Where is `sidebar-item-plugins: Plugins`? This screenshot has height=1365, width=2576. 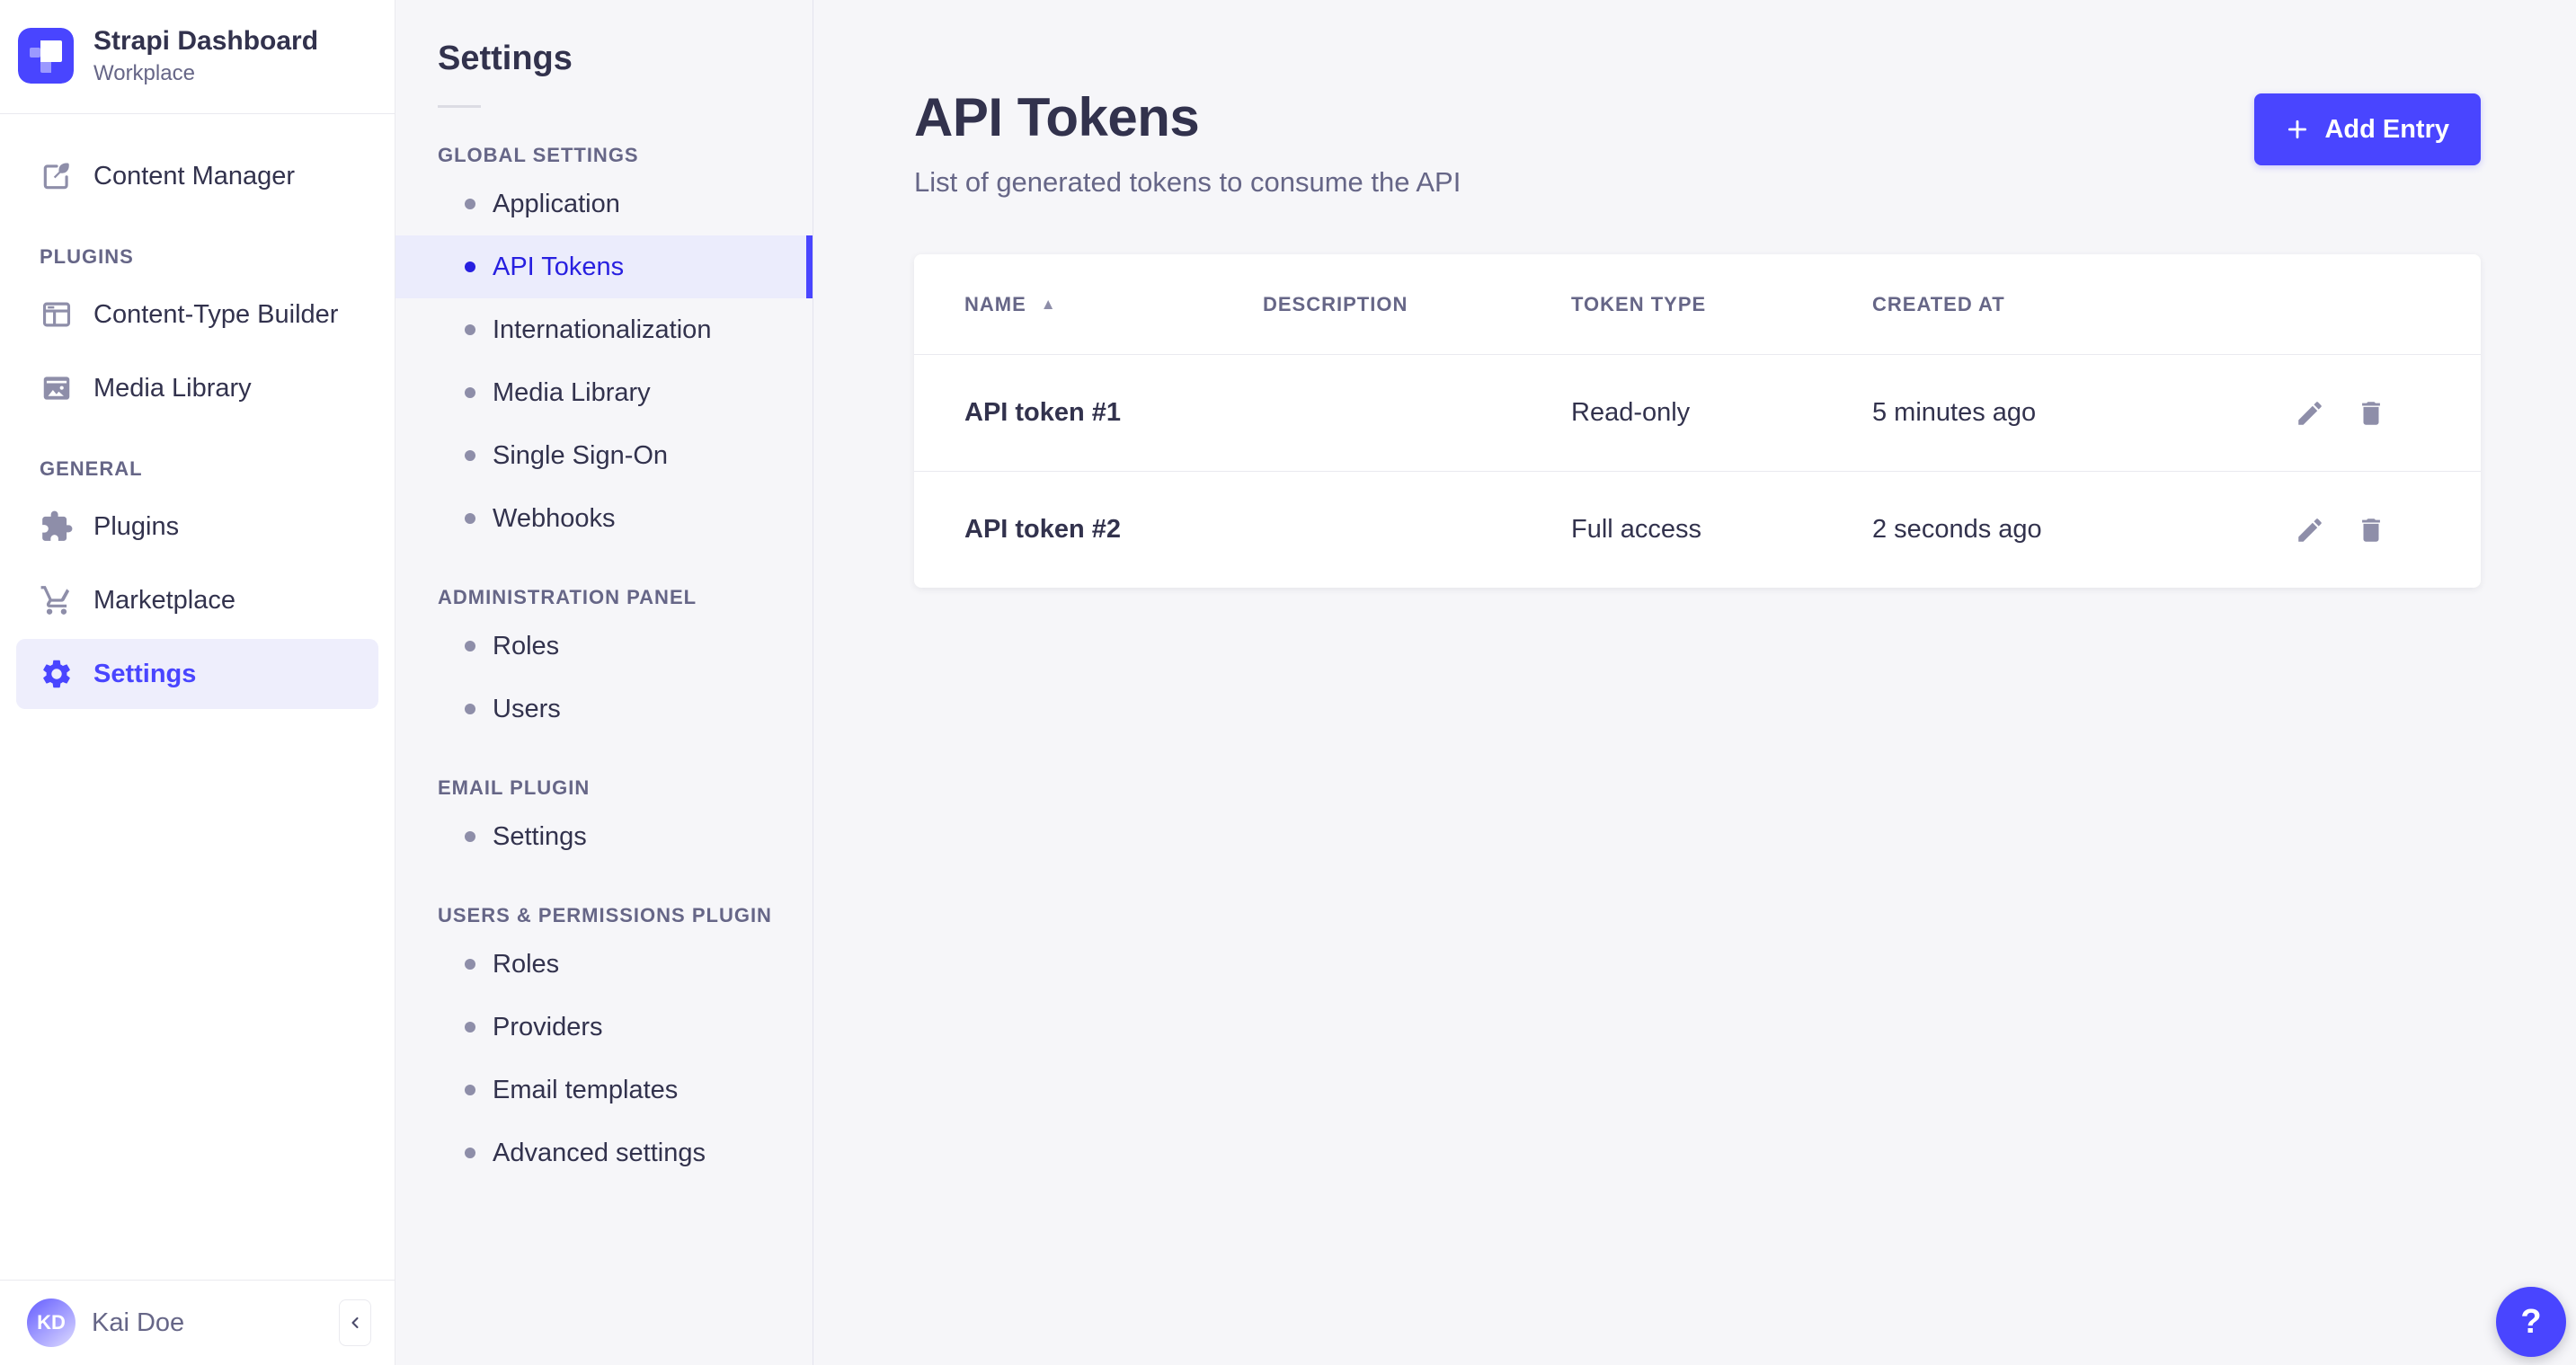 sidebar-item-plugins: Plugins is located at coordinates (197, 527).